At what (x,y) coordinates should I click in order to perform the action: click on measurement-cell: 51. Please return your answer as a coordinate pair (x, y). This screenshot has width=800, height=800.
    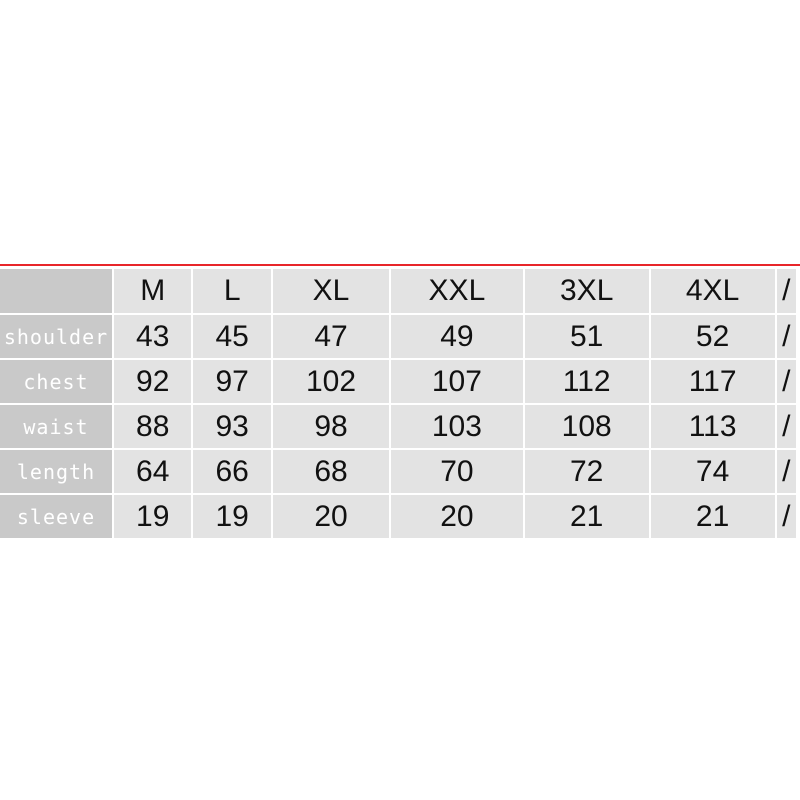
    Looking at the image, I should click on (586, 336).